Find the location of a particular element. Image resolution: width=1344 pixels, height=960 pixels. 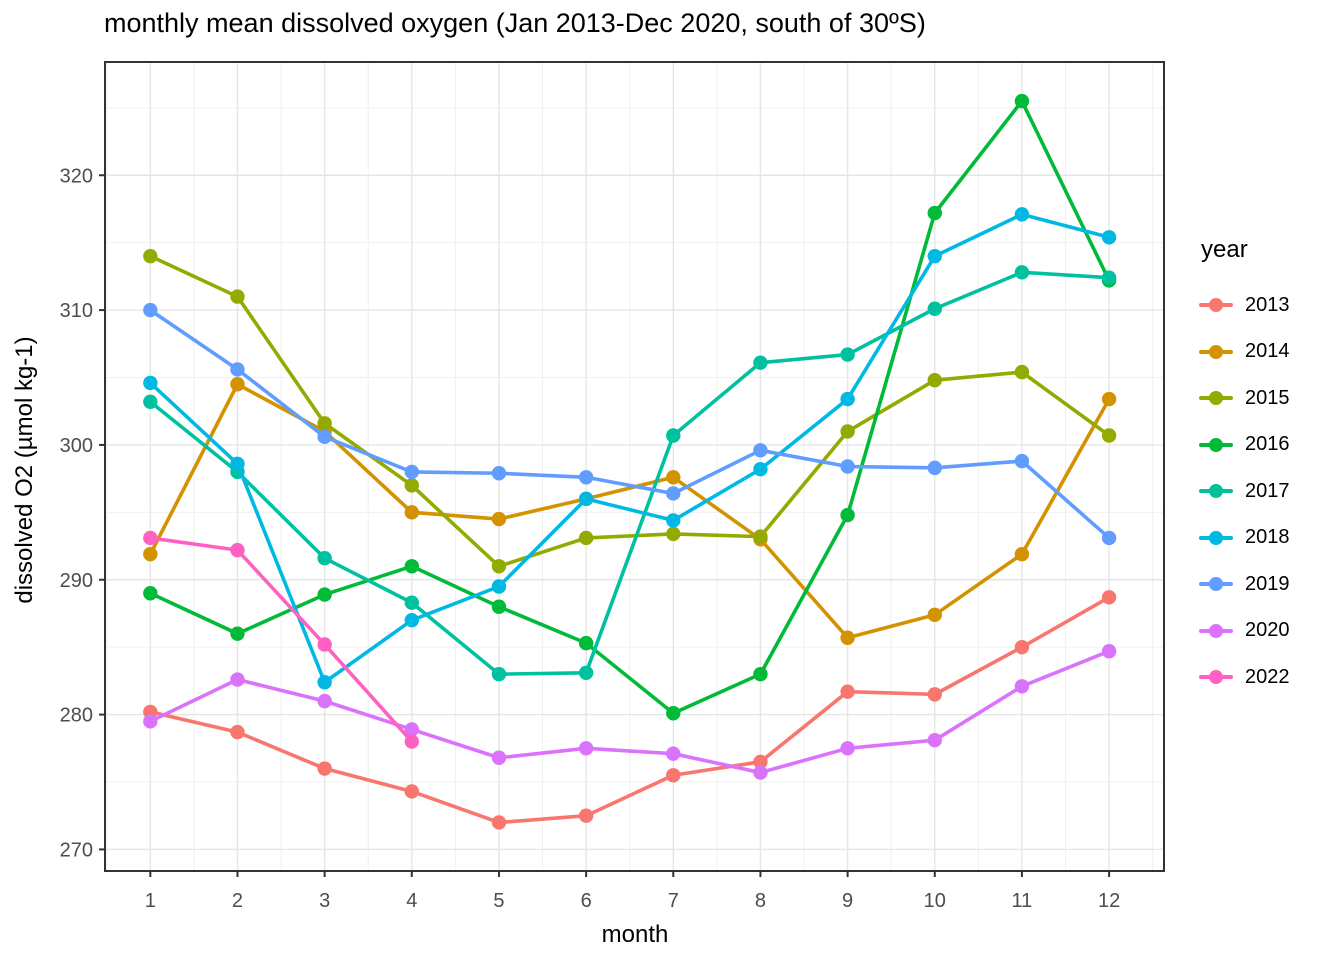

legend-item-2017: 2017 is located at coordinates (1271, 491).